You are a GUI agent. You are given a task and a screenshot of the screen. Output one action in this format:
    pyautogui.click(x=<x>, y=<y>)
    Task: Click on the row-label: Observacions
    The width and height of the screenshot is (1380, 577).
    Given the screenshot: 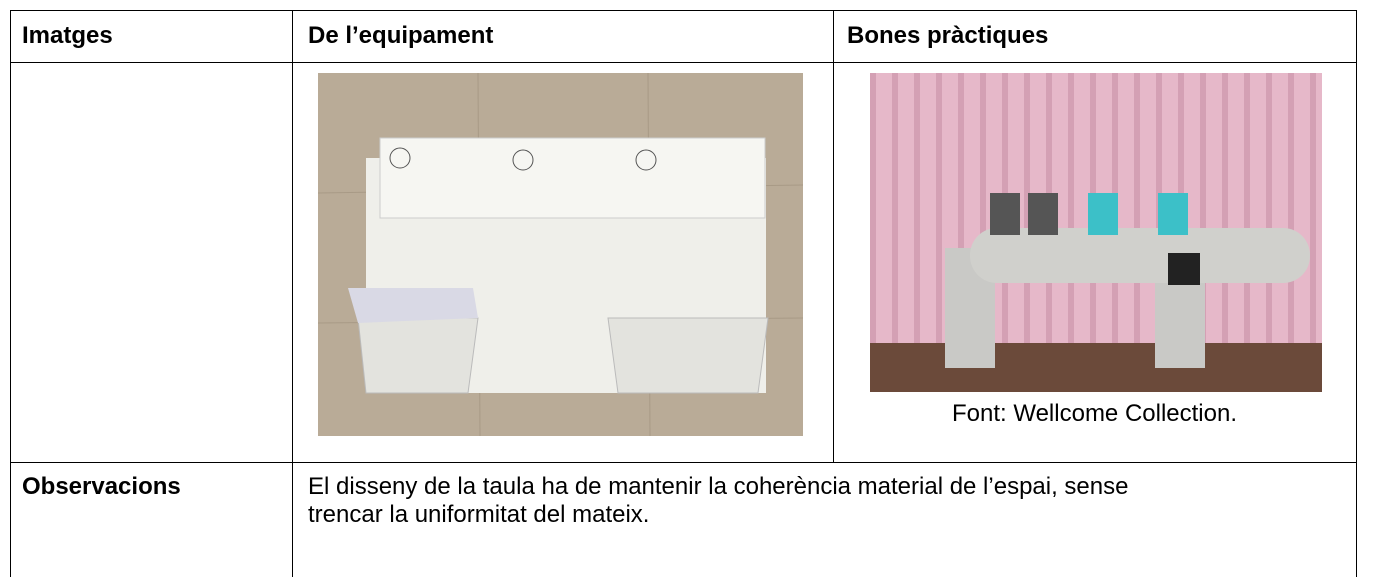 What is the action you would take?
    pyautogui.click(x=101, y=486)
    